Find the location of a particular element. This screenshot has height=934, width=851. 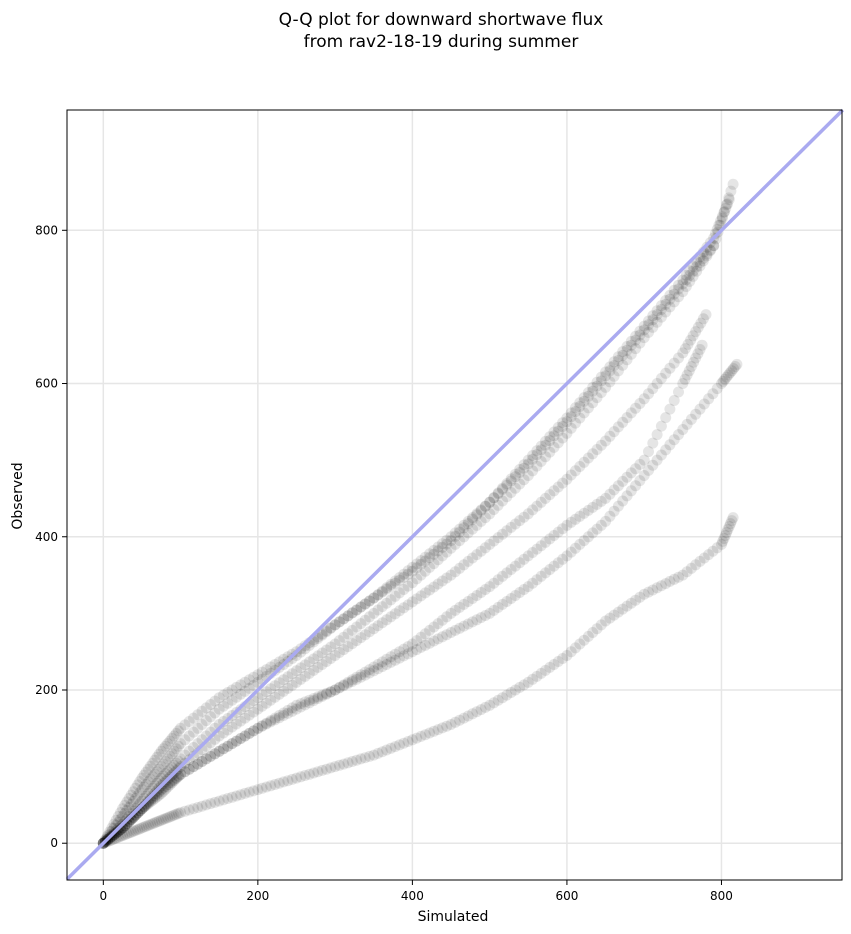

y-axis-ticks: 0 200 400 600 800 is located at coordinates (51, 536).